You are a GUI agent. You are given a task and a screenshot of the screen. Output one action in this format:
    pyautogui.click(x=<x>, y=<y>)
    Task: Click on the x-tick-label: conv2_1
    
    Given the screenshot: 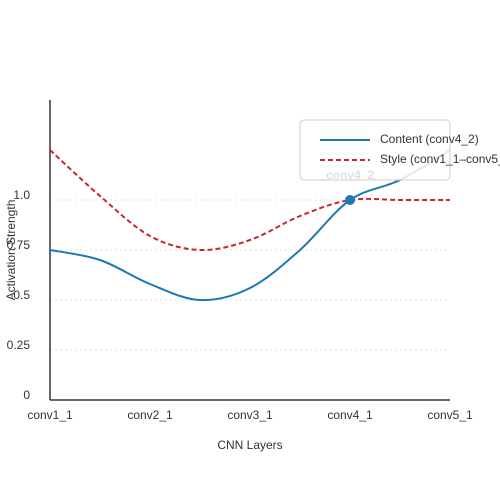 What is the action you would take?
    pyautogui.click(x=150, y=415)
    